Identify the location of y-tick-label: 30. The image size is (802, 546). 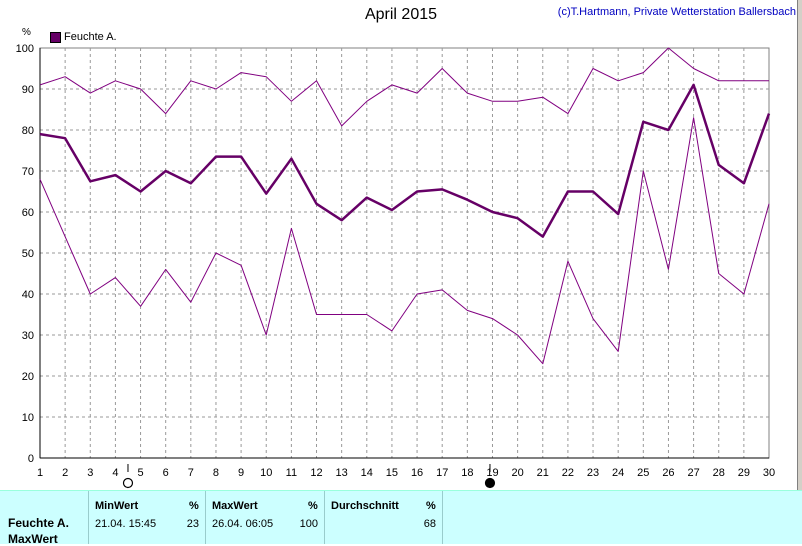
(28, 336).